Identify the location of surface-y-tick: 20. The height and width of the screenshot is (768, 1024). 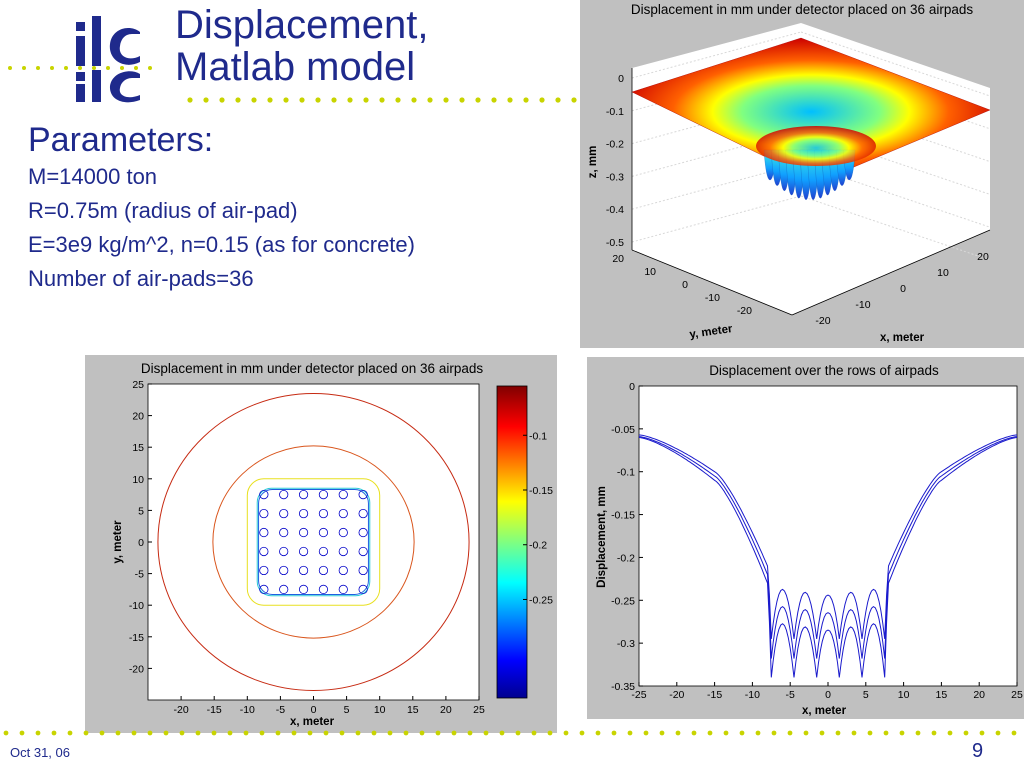
(618, 259).